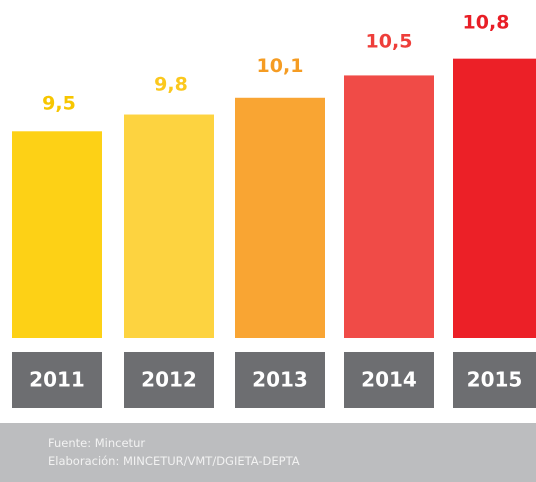  I want to click on value-label: 9,5, so click(59, 103).